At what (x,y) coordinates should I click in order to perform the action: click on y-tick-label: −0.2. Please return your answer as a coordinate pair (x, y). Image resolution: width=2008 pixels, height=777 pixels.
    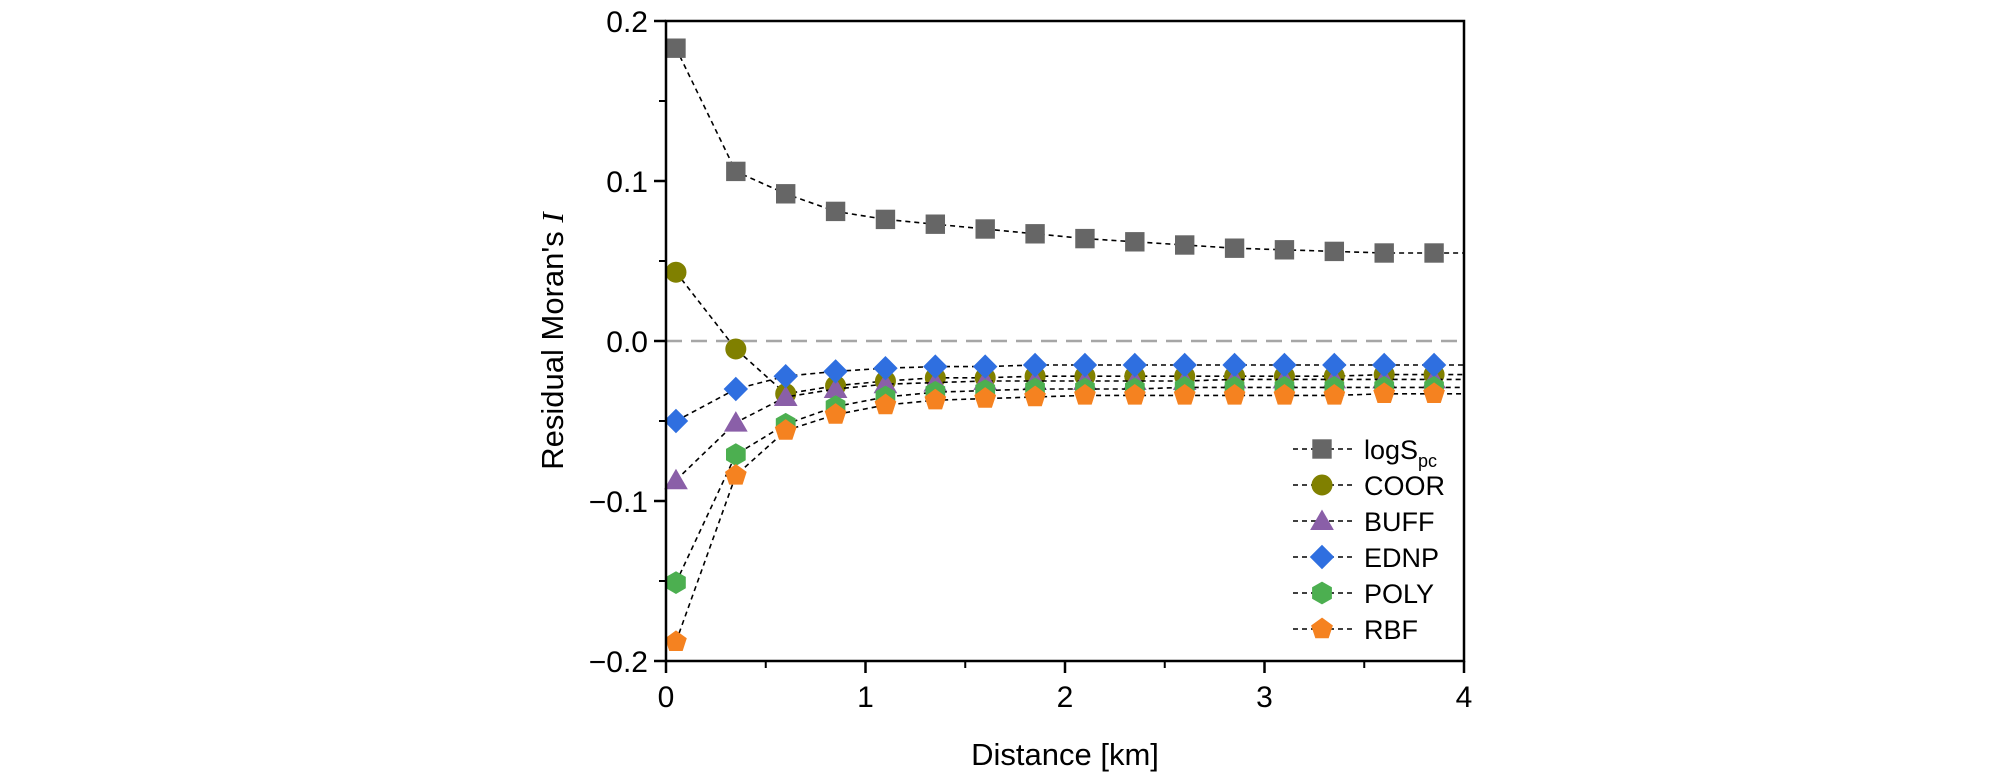
    Looking at the image, I should click on (618, 662).